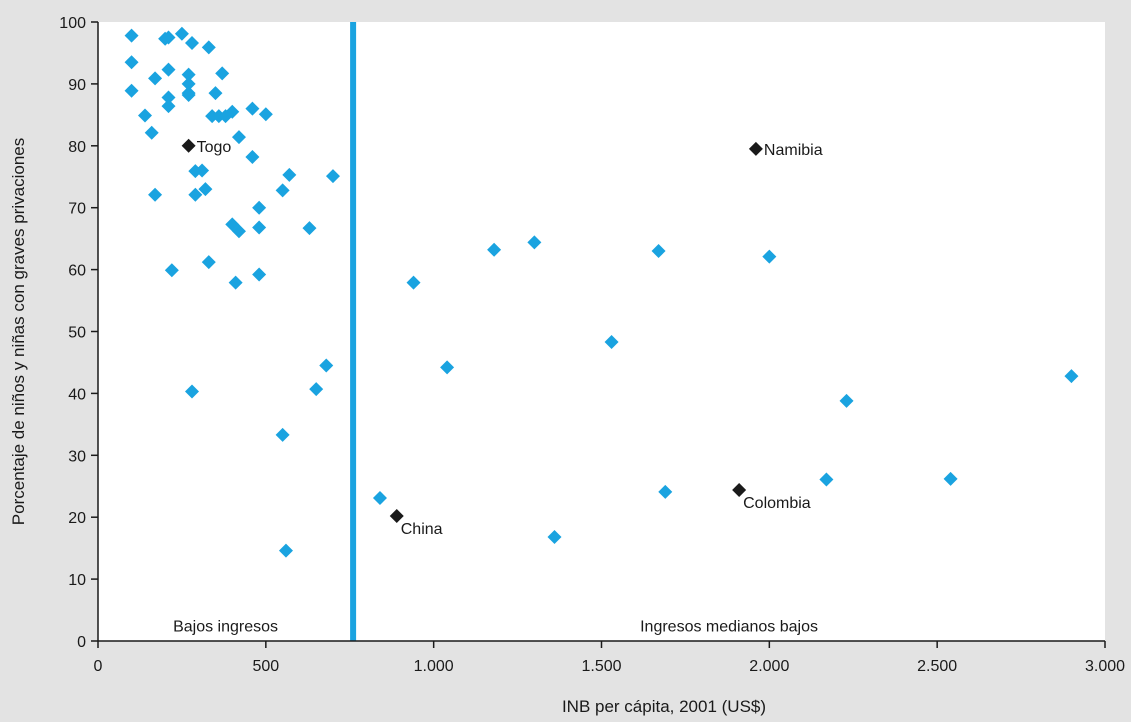  I want to click on y-tick-label: 70, so click(77, 209).